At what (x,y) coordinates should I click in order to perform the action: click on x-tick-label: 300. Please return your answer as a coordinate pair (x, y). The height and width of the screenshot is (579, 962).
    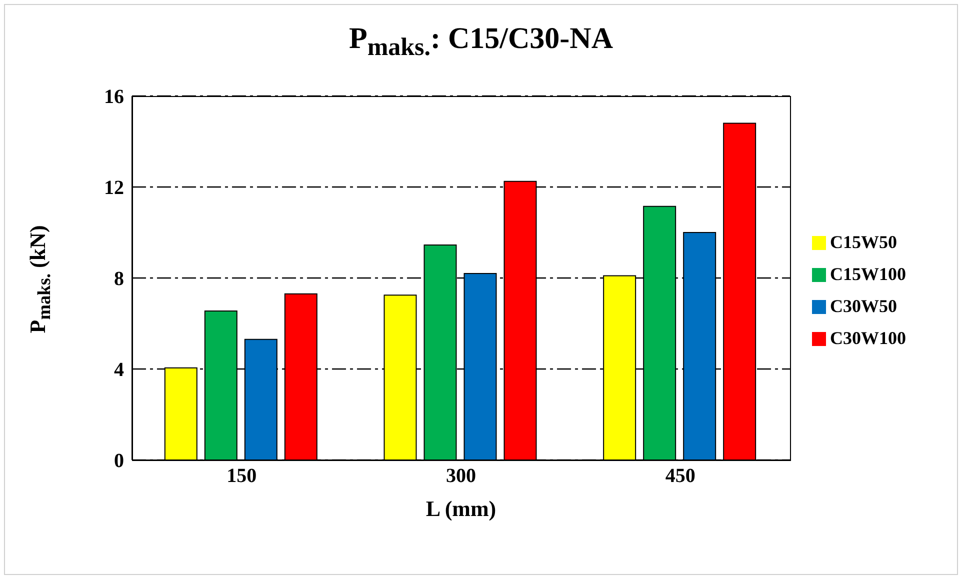
    Looking at the image, I should click on (461, 476).